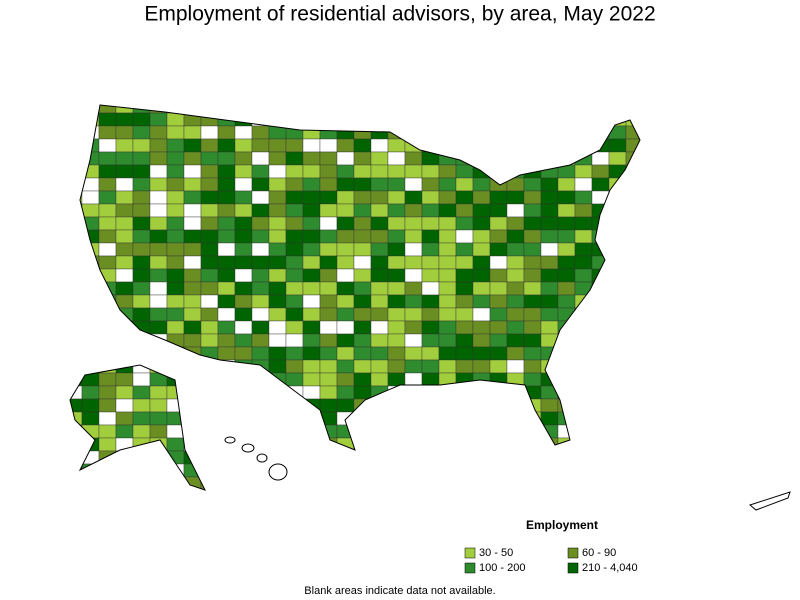 The height and width of the screenshot is (600, 800). Describe the element at coordinates (599, 553) in the screenshot. I see `legend-label: 60 - 90` at that location.